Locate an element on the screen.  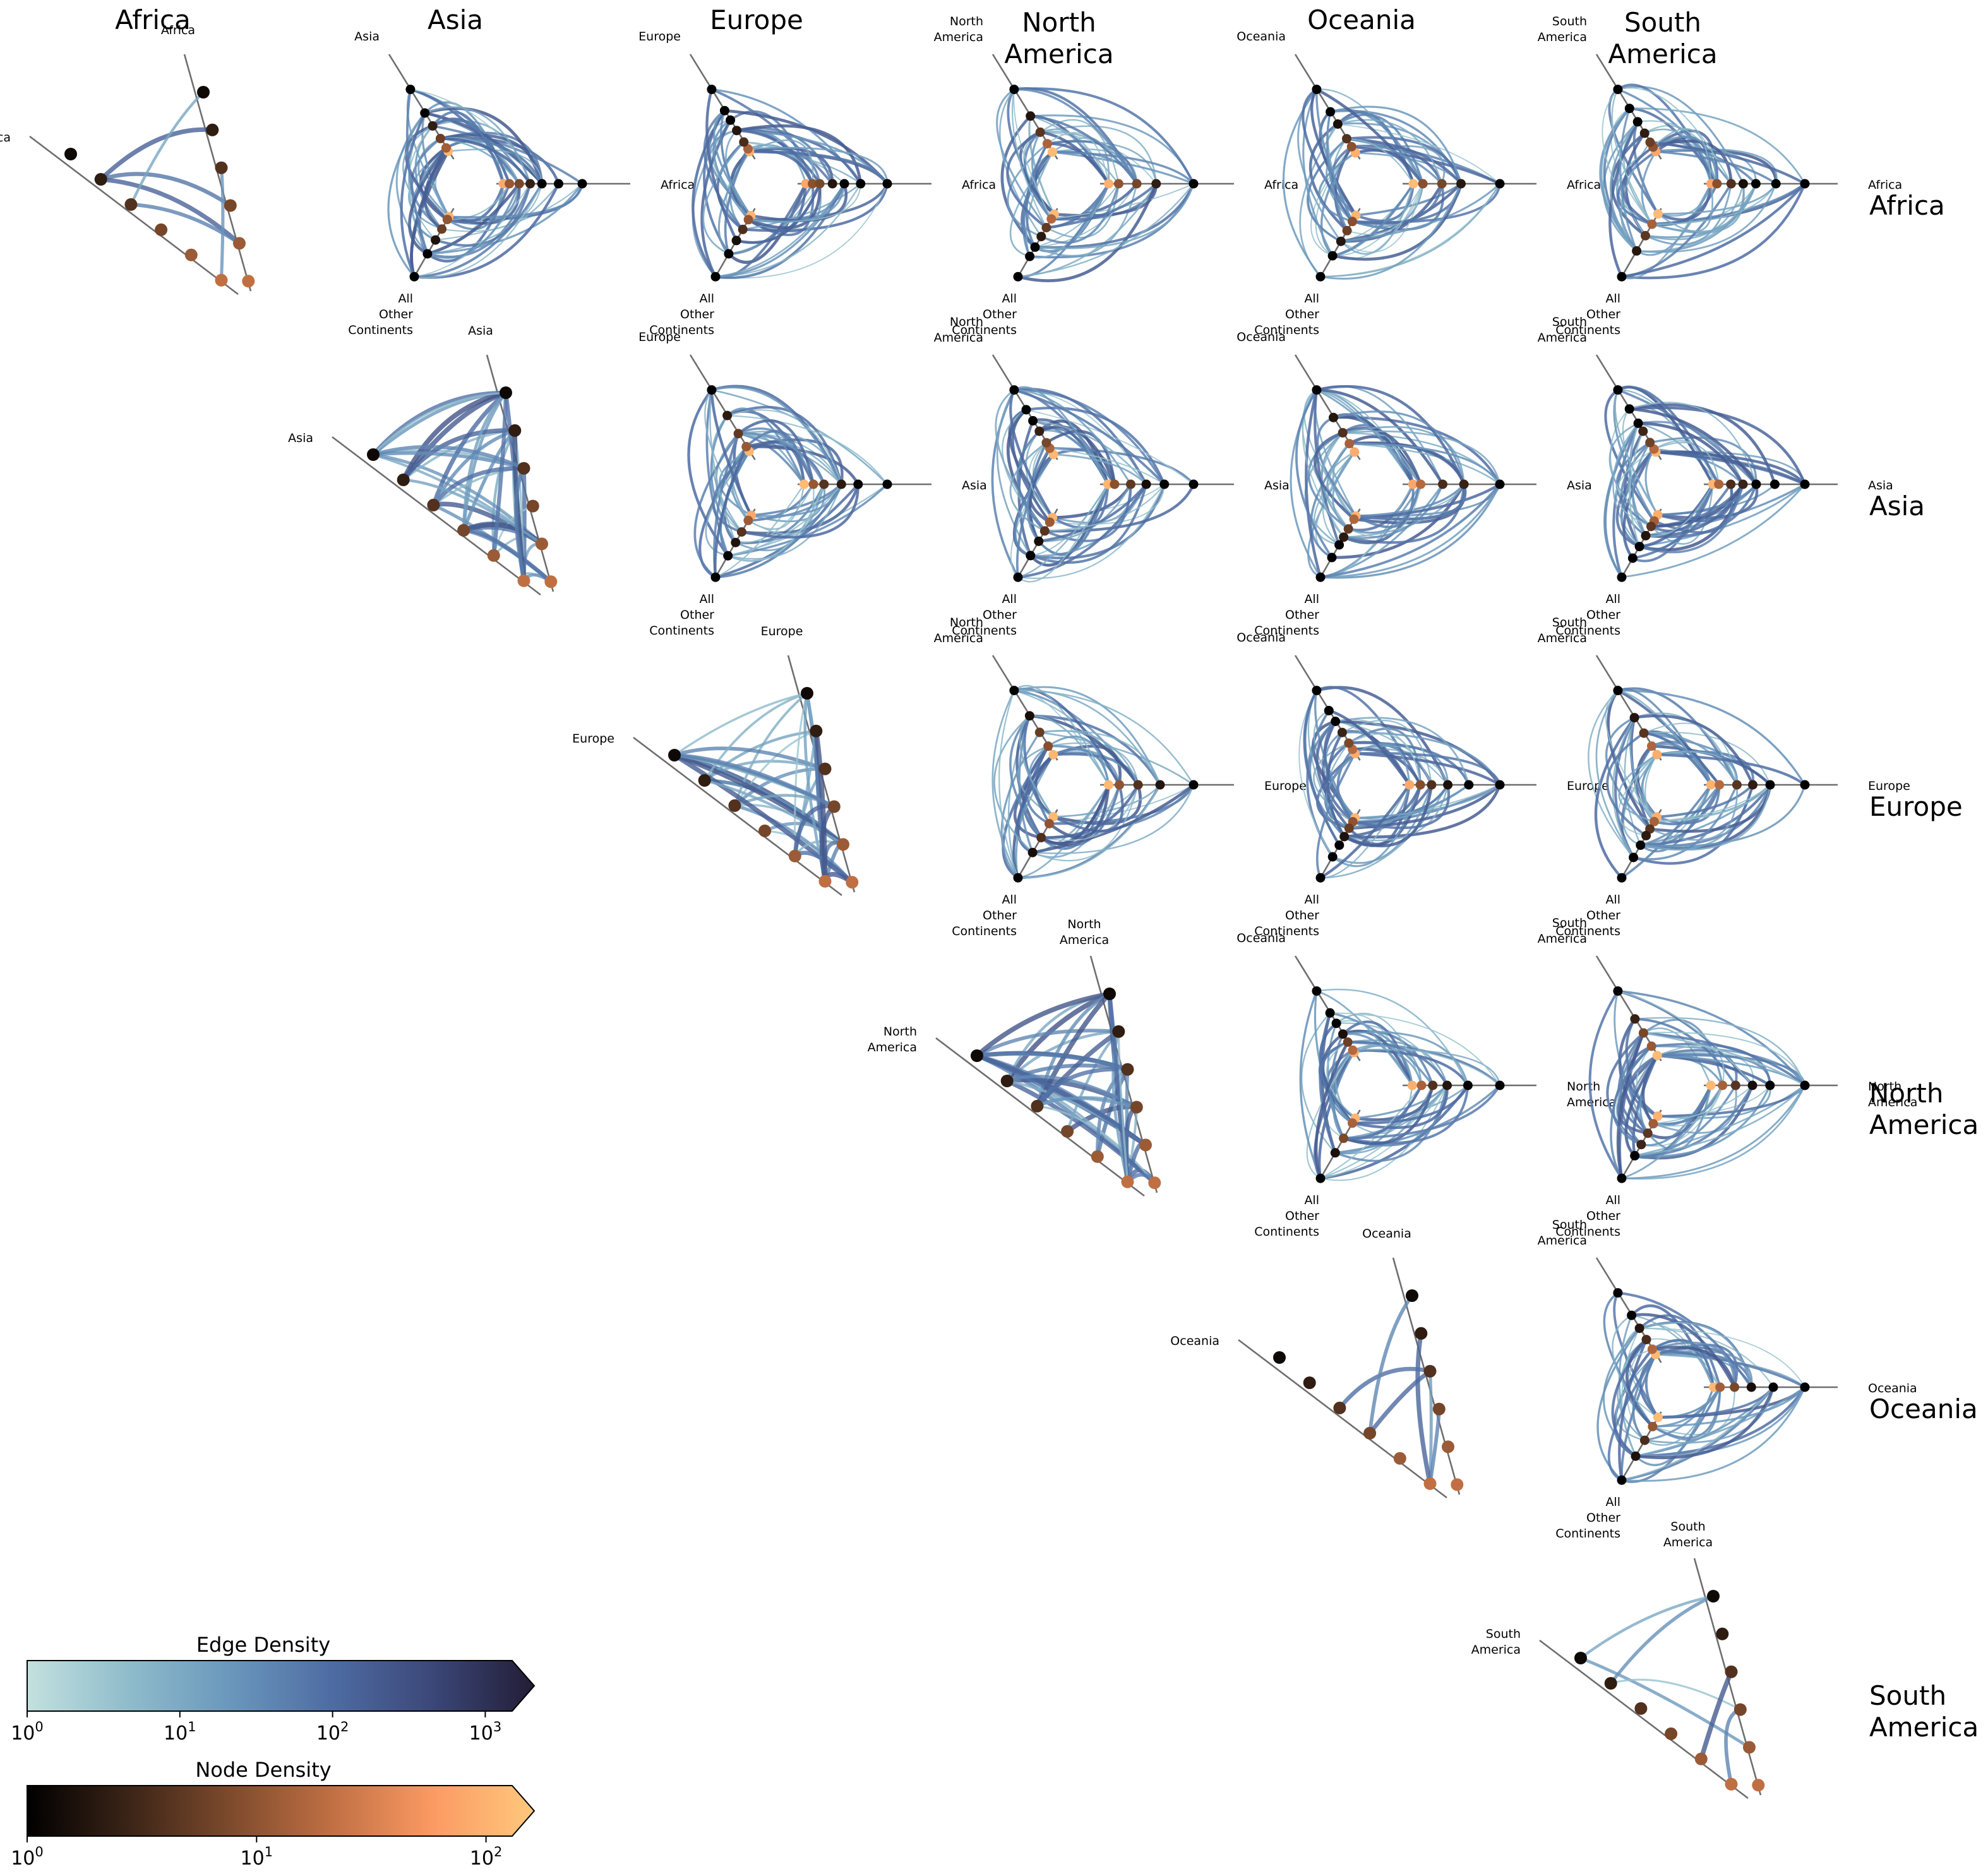
axis-line-left is located at coordinates (1342, 1419).